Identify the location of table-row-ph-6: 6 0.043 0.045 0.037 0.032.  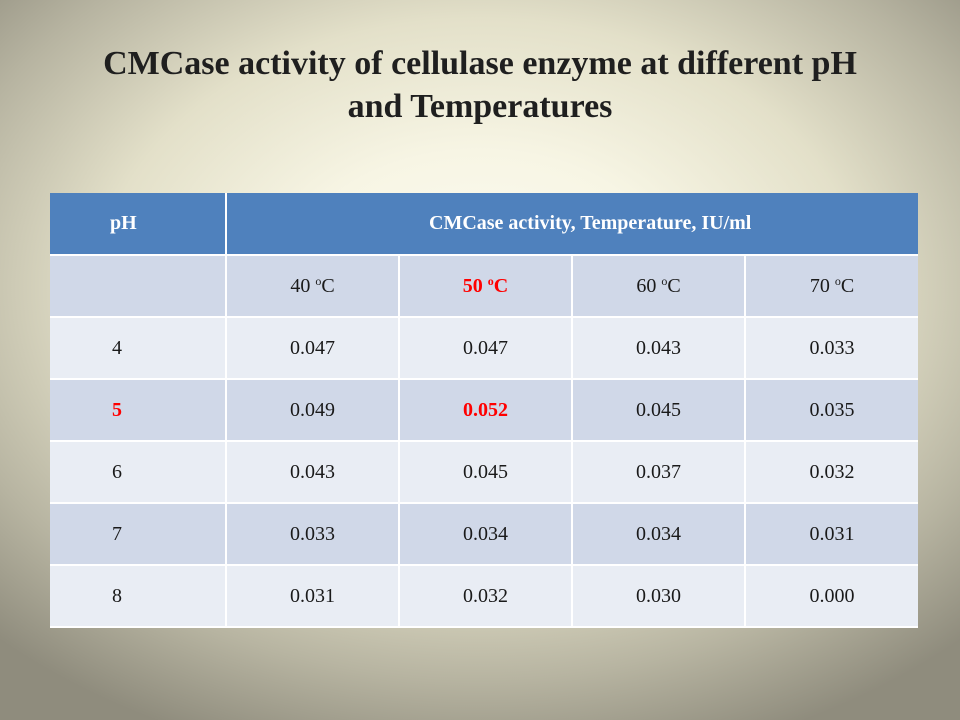
(484, 472).